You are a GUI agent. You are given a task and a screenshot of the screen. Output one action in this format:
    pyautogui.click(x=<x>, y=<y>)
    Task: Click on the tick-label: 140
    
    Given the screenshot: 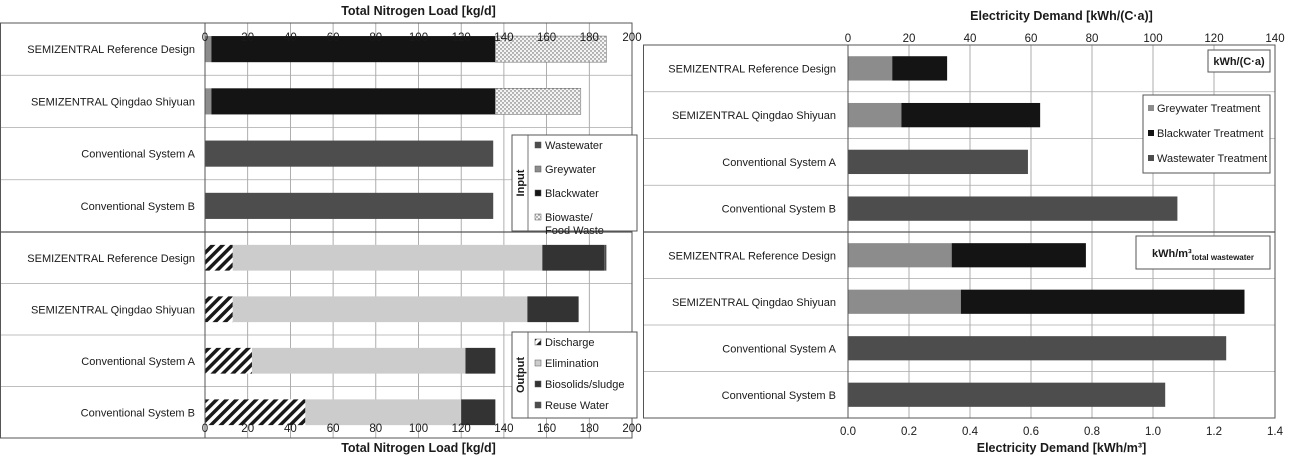 What is the action you would take?
    pyautogui.click(x=1274, y=39)
    